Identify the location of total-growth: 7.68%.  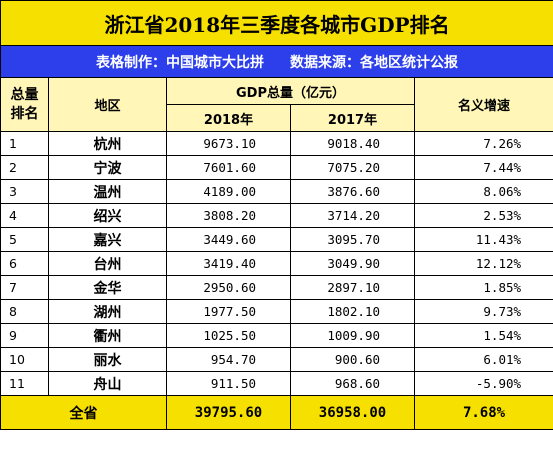
(483, 412).